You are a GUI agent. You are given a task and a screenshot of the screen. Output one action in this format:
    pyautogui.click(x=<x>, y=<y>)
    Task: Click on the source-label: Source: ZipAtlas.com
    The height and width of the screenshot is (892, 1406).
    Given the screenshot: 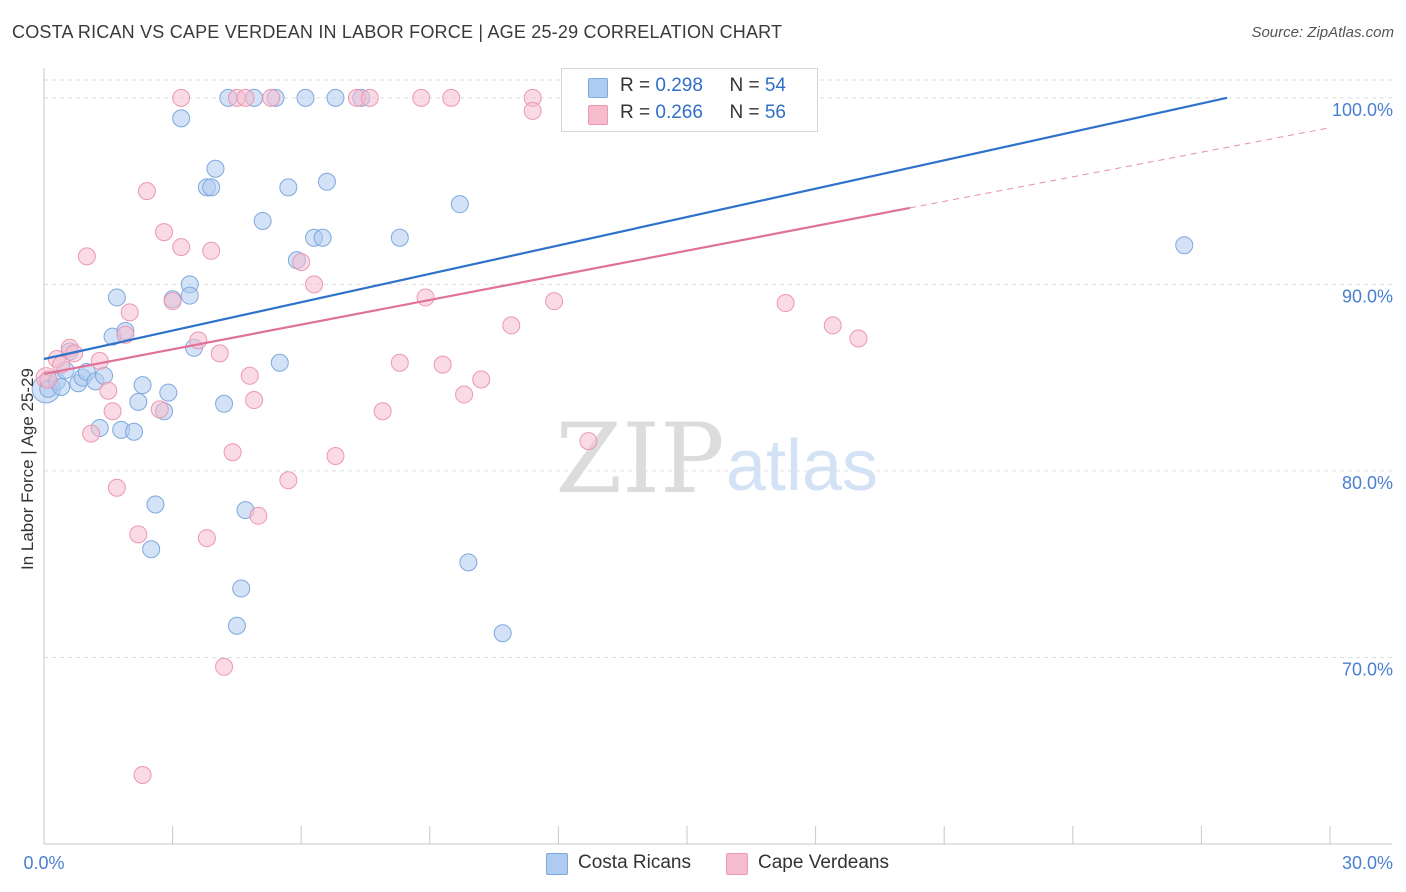 What is the action you would take?
    pyautogui.click(x=1322, y=32)
    